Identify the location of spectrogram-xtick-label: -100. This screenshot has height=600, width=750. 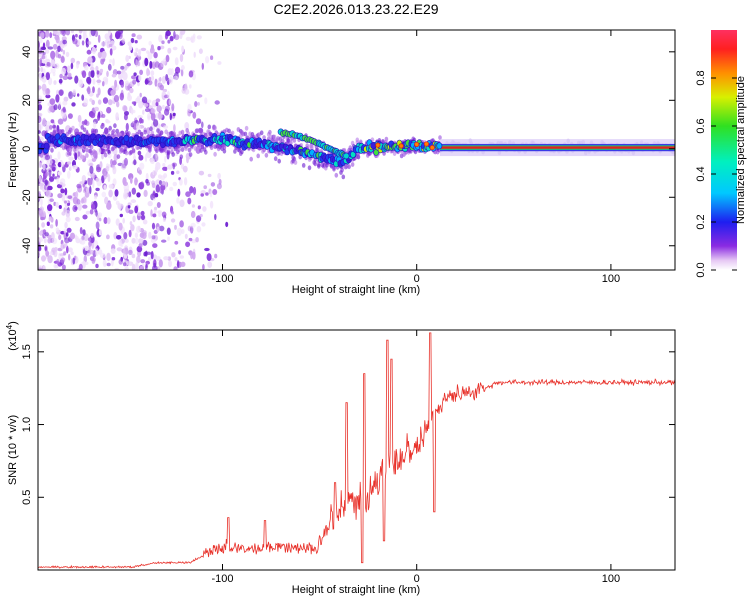
(222, 279).